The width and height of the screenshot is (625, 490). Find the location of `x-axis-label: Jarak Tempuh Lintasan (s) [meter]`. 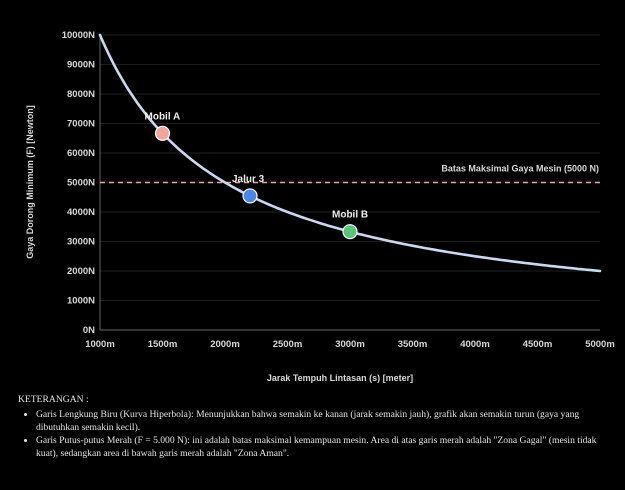

x-axis-label: Jarak Tempuh Lintasan (s) [meter] is located at coordinates (340, 378).